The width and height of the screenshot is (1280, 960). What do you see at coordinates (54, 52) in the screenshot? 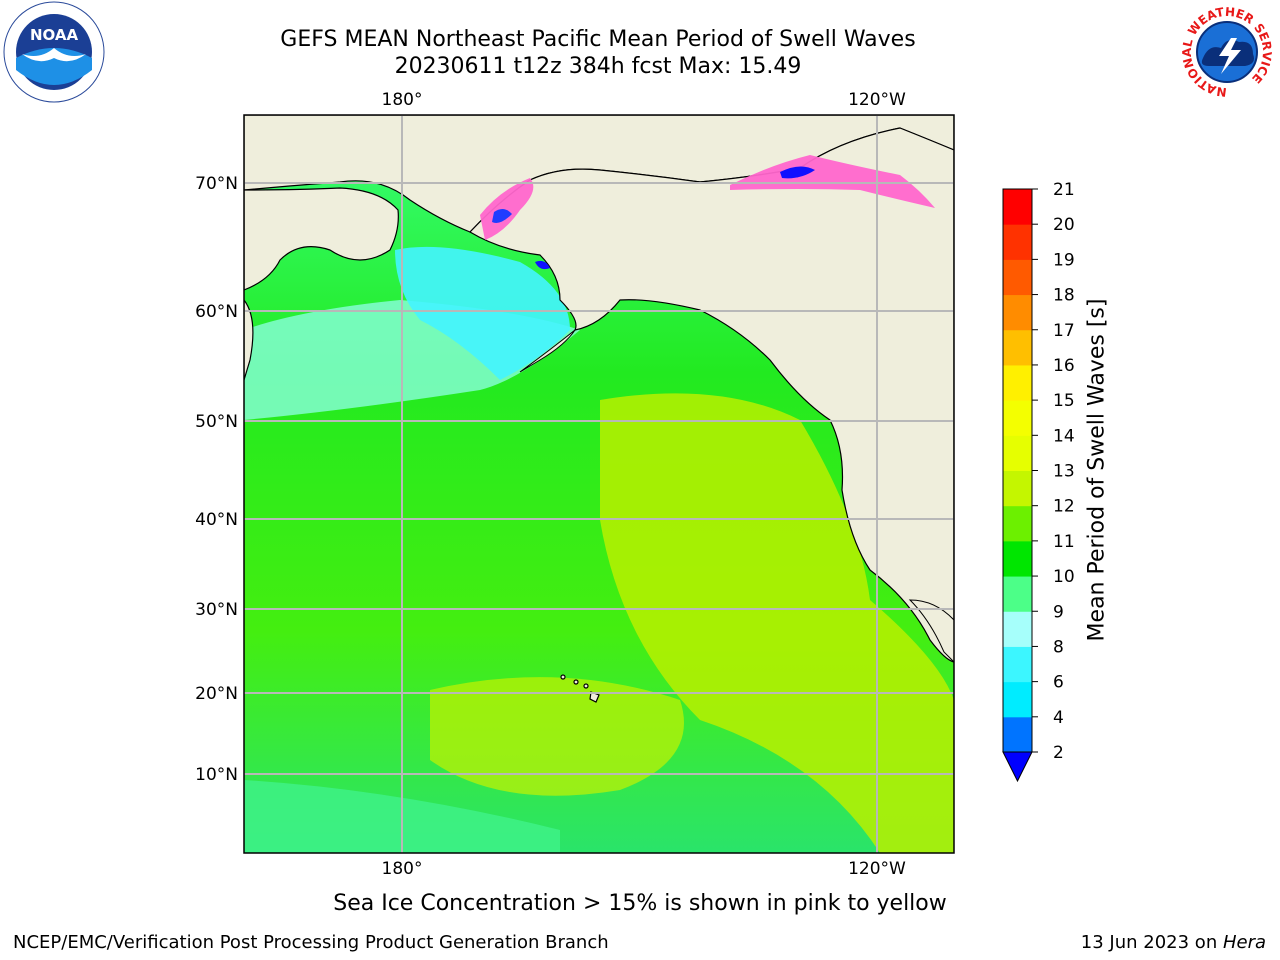
I see `noaa-logo: NOAA` at bounding box center [54, 52].